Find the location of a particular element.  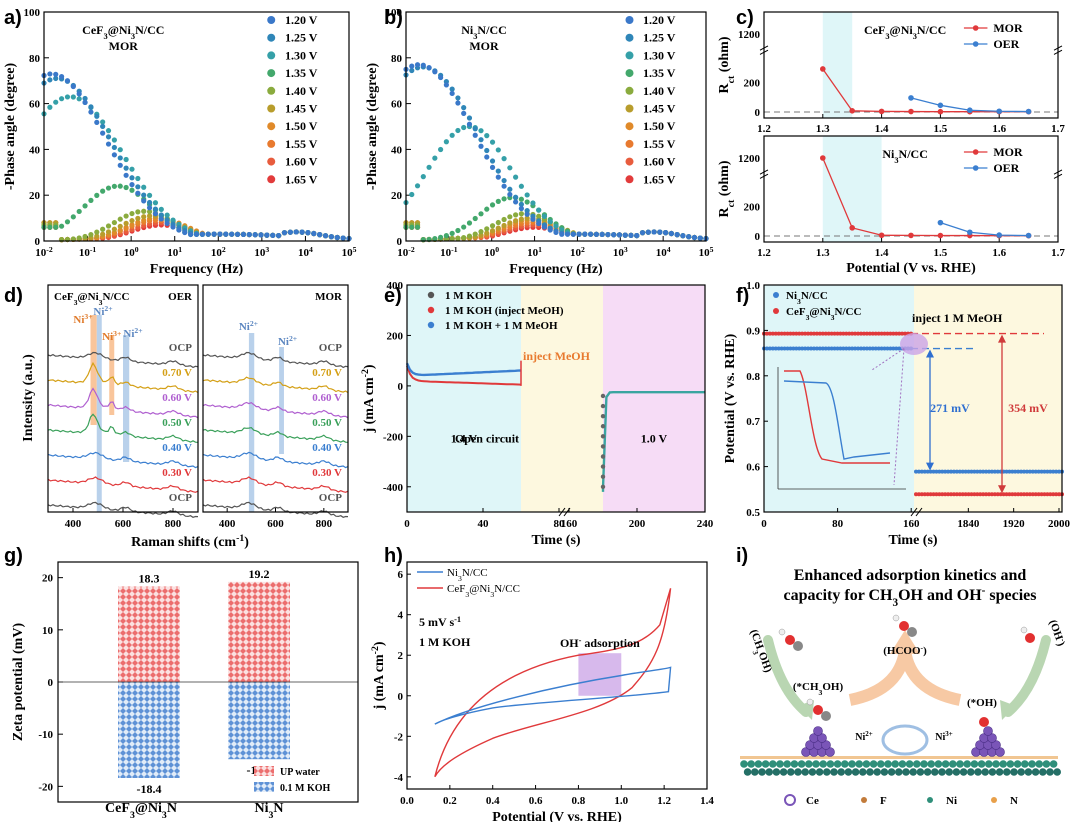

f-ytick-label: 1.0 is located at coordinates (753, 286).